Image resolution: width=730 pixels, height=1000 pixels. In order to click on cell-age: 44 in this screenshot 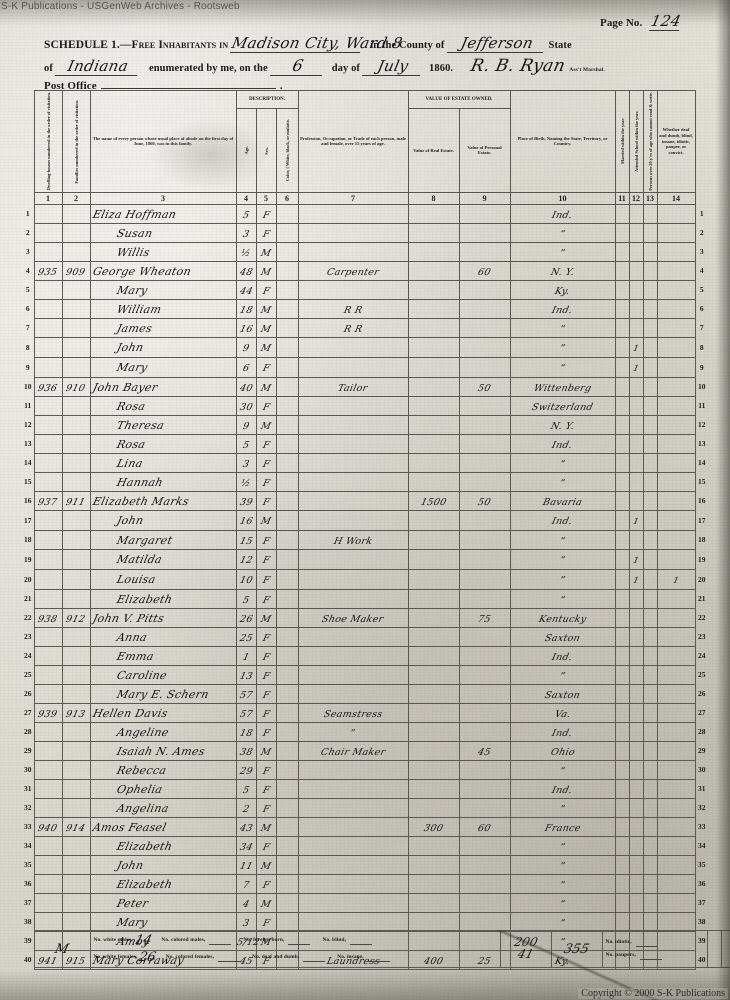, I will do `click(246, 289)`.